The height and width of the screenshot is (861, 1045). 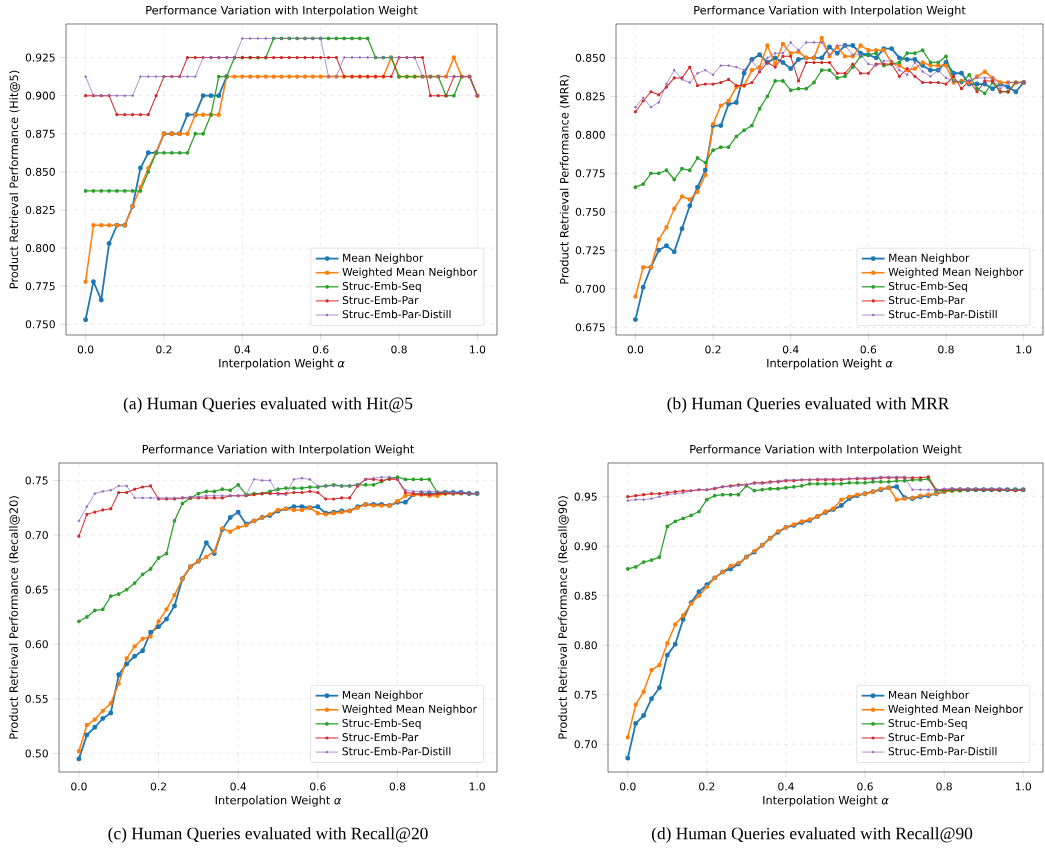 What do you see at coordinates (36, 644) in the screenshot?
I see `y-tick-label: 0.60` at bounding box center [36, 644].